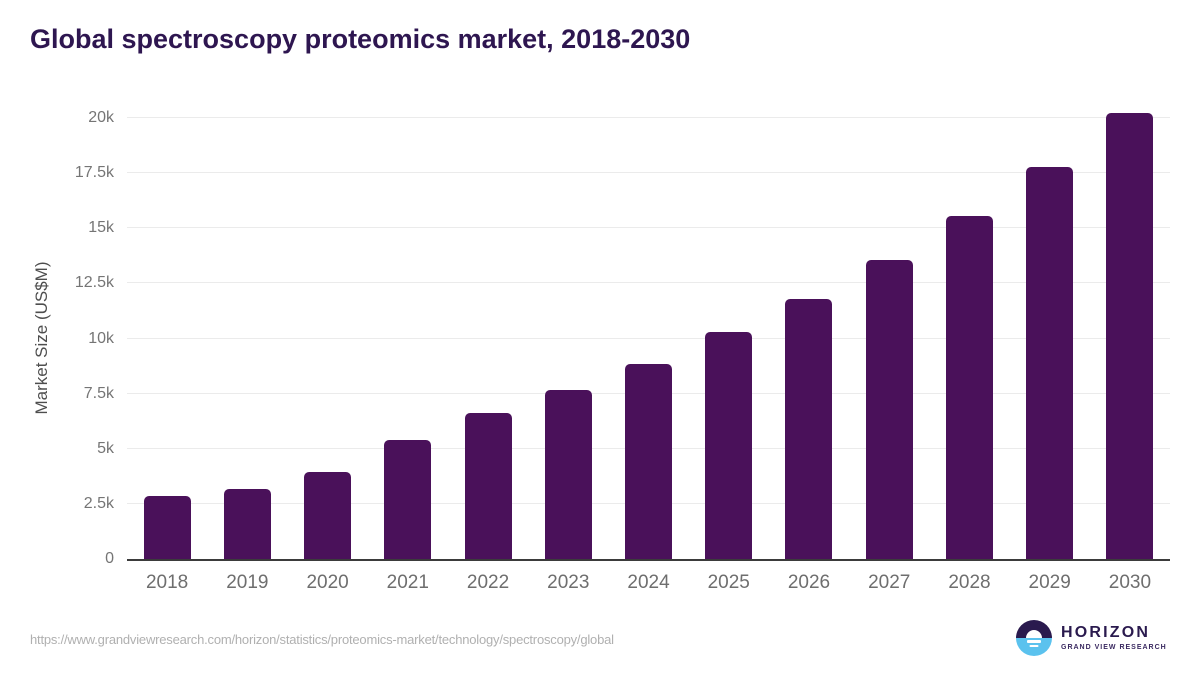  I want to click on brand-name: HORIZON, so click(1106, 632).